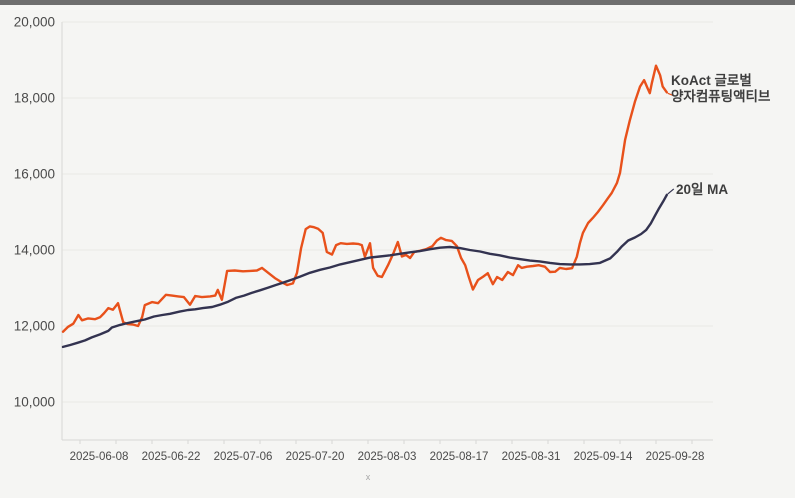 The image size is (795, 498). Describe the element at coordinates (243, 457) in the screenshot. I see `x-tick-label: 2025-07-06` at that location.